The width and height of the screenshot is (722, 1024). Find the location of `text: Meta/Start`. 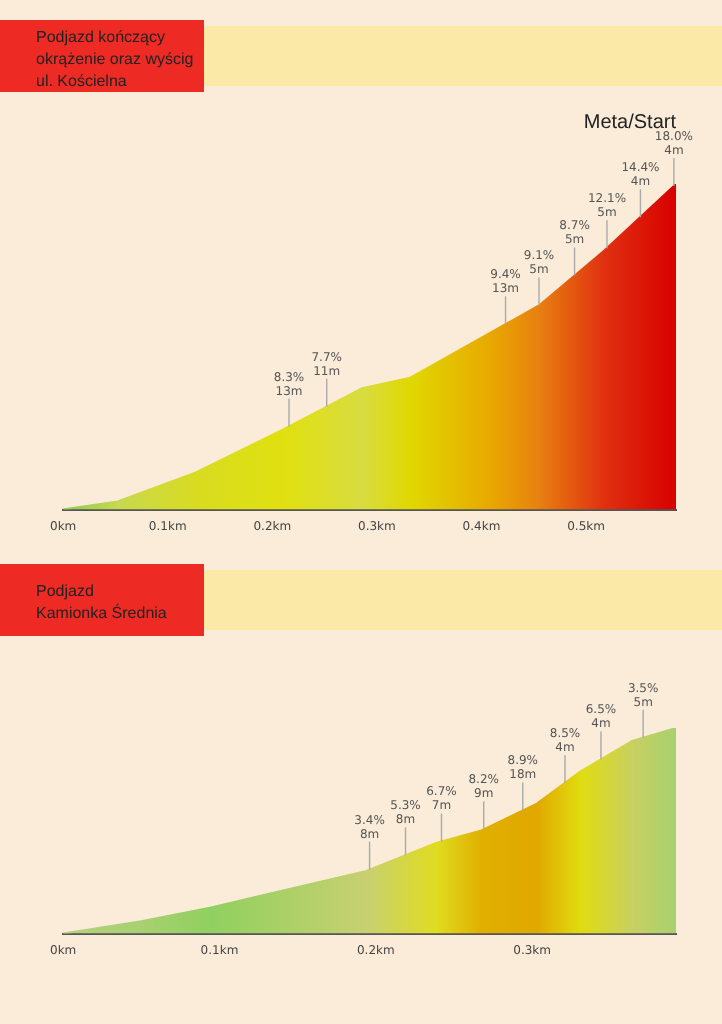

text: Meta/Start is located at coordinates (630, 123).